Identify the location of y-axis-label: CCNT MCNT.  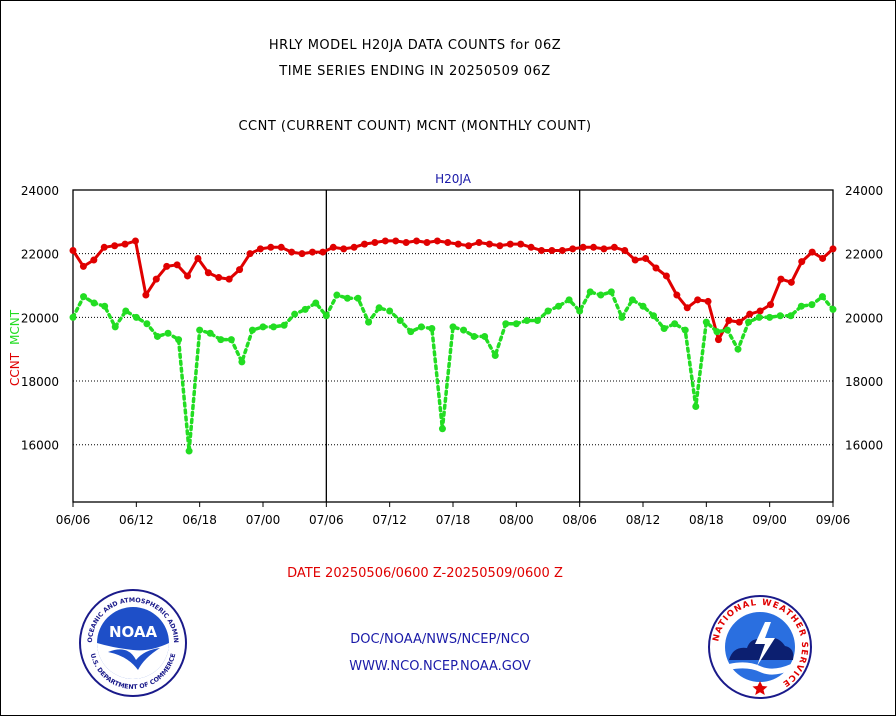
(15, 347).